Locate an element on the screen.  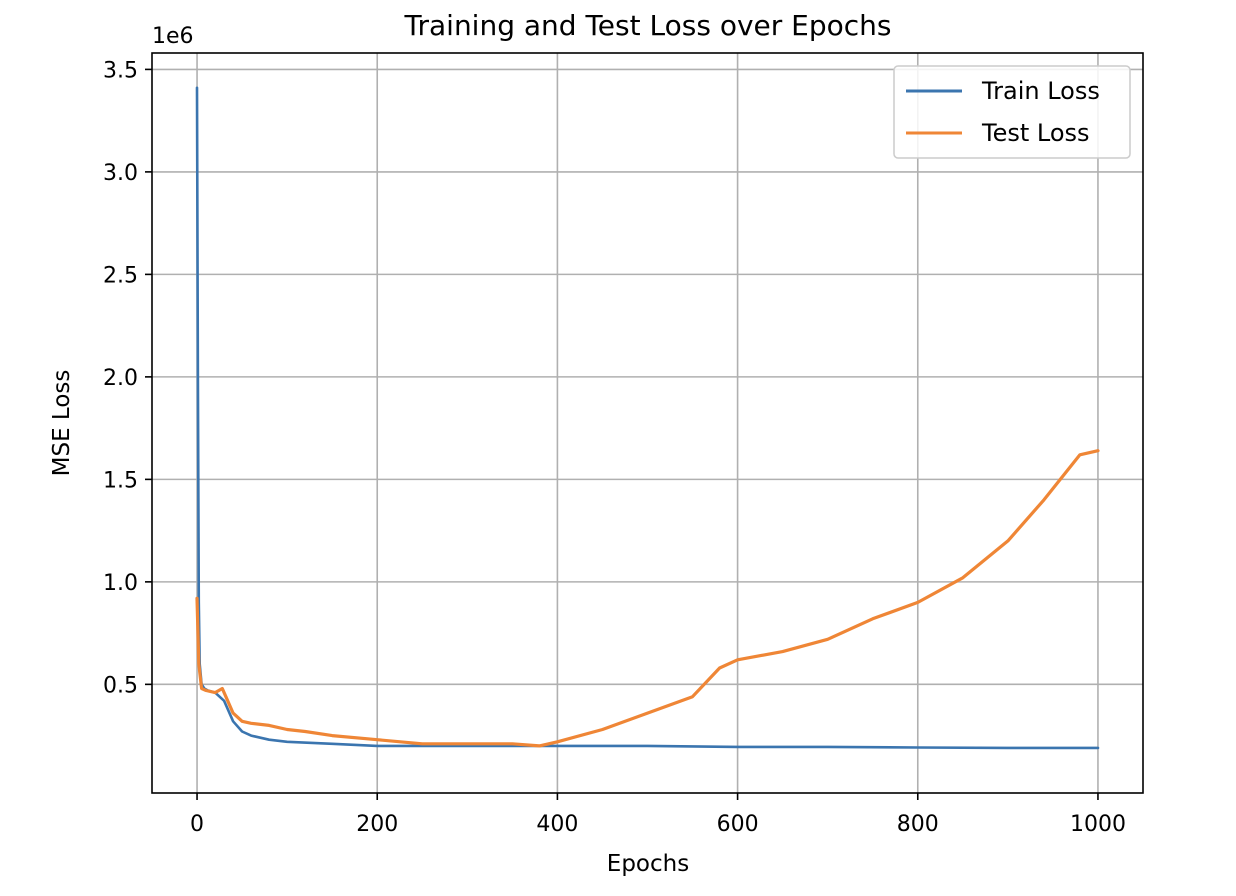
y-axis: 0.5 1.0 1.5 2.0 2.5 3.0 3.5 is located at coordinates (127, 378).